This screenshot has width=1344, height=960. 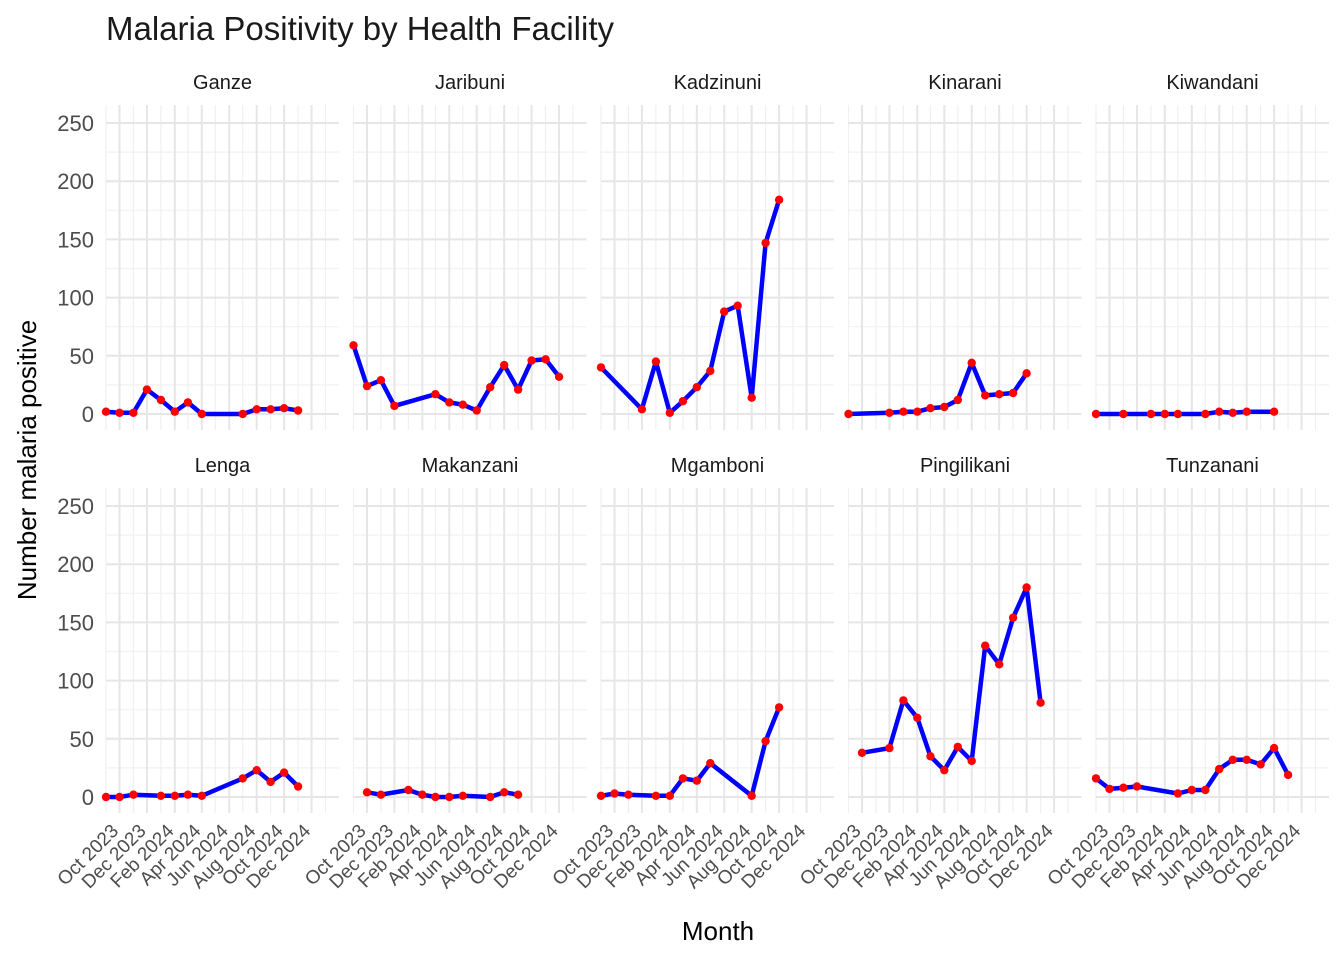 I want to click on facet-label: Pingilikani, so click(x=965, y=466).